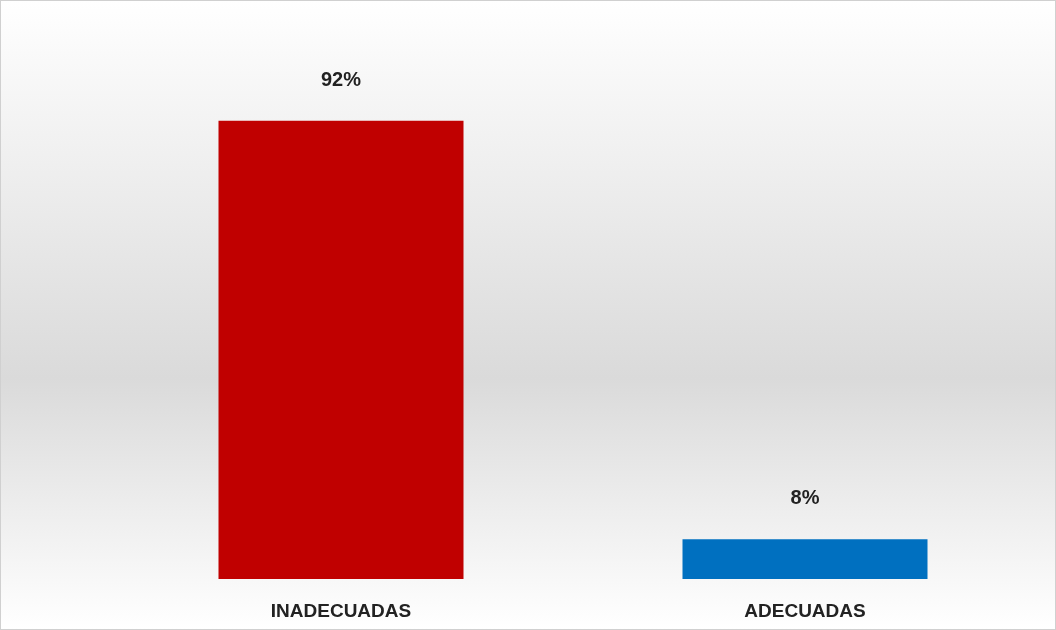  I want to click on x-tick-label: ADECUADAS, so click(805, 610).